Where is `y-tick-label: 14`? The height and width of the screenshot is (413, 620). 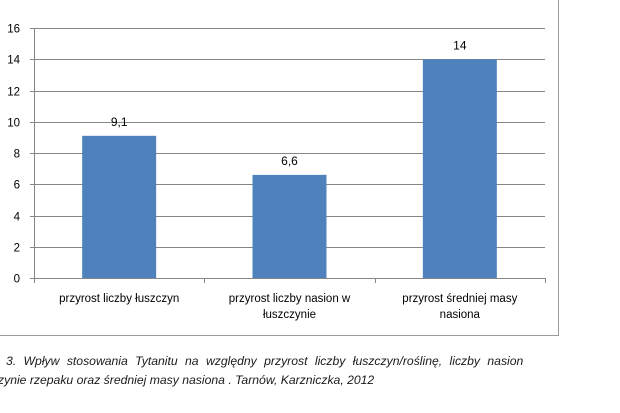 y-tick-label: 14 is located at coordinates (13, 61).